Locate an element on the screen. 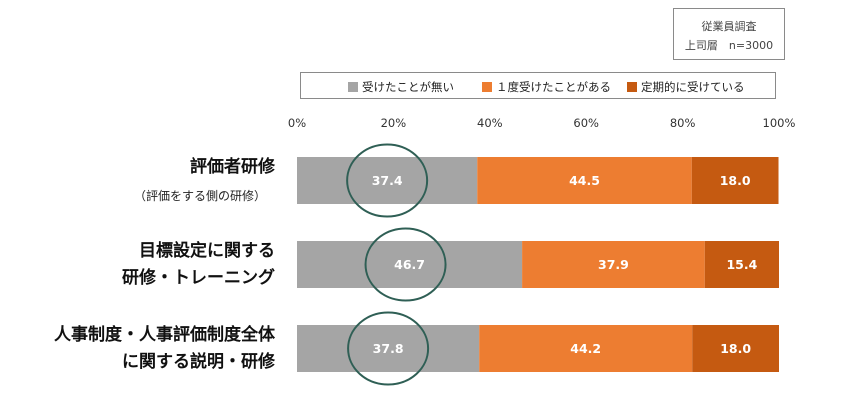 The image size is (846, 410). legend-item-regular: 定期的に受けている is located at coordinates (686, 87).